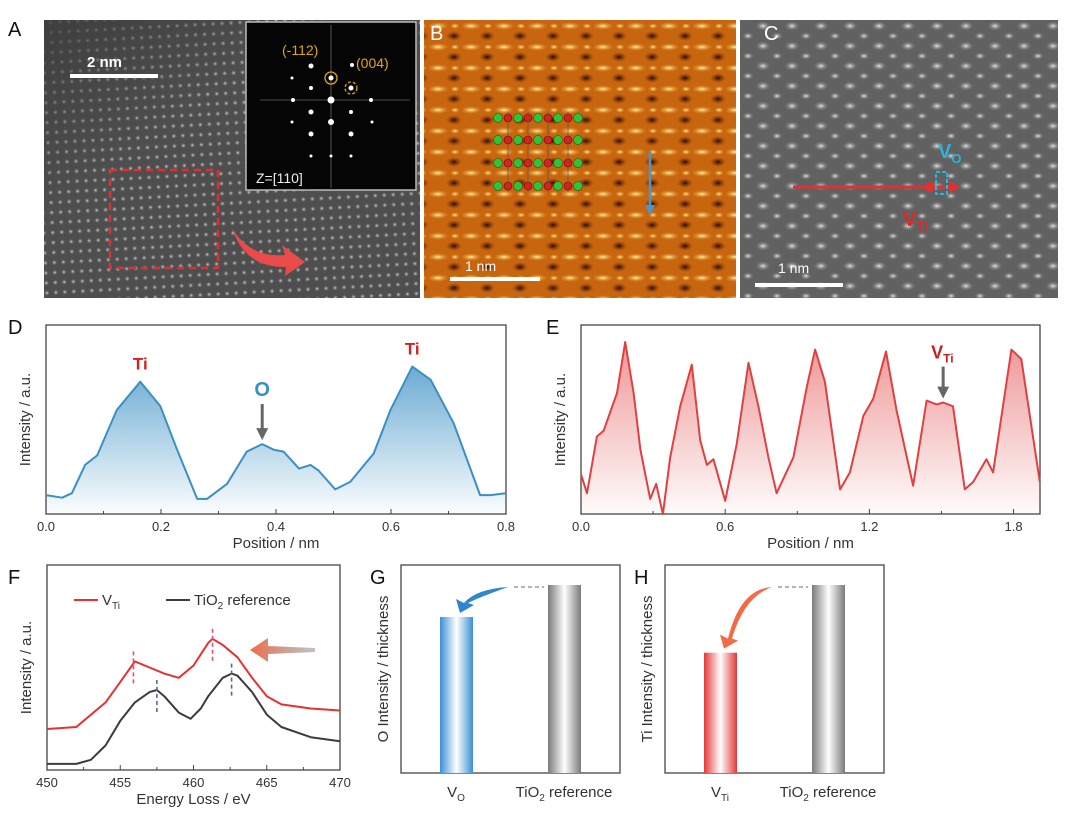 The height and width of the screenshot is (813, 1080). I want to click on shift-arrow-icon, so click(282, 650).